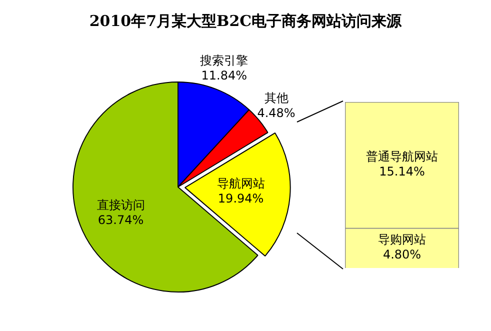 Image resolution: width=491 pixels, height=331 pixels. Describe the element at coordinates (241, 199) in the screenshot. I see `data-label: 19.94%` at that location.